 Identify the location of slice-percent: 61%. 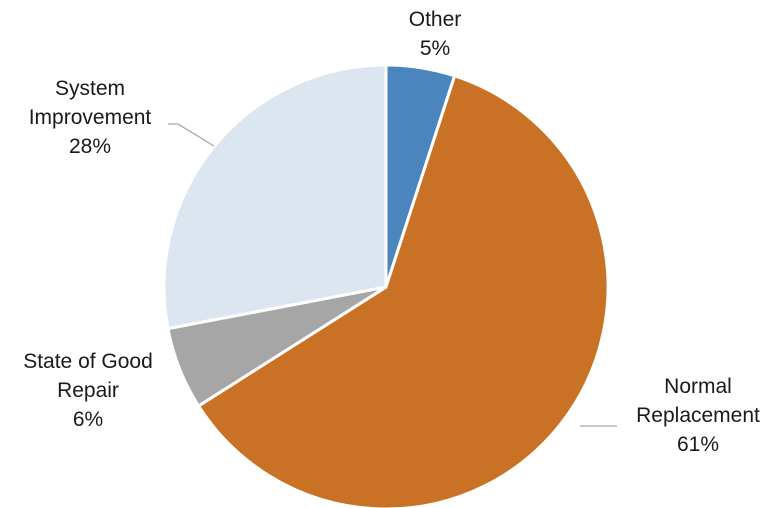
(698, 444).